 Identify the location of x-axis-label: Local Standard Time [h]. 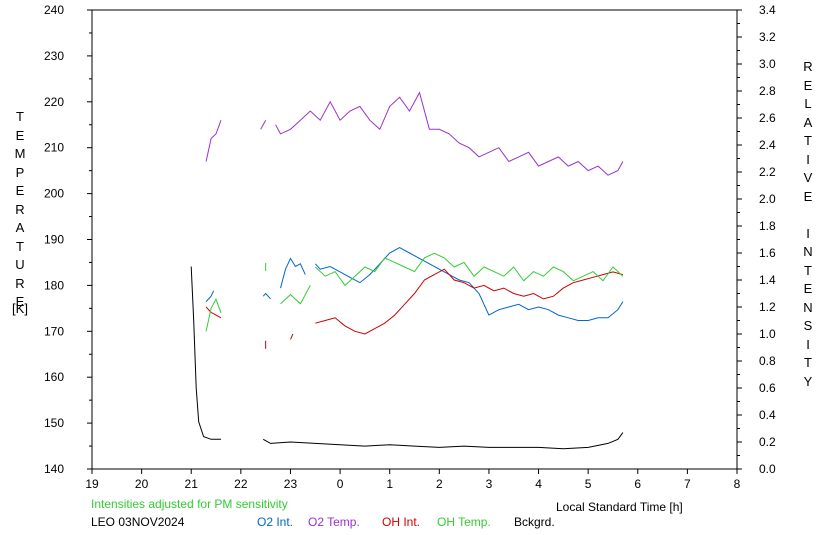
(619, 507).